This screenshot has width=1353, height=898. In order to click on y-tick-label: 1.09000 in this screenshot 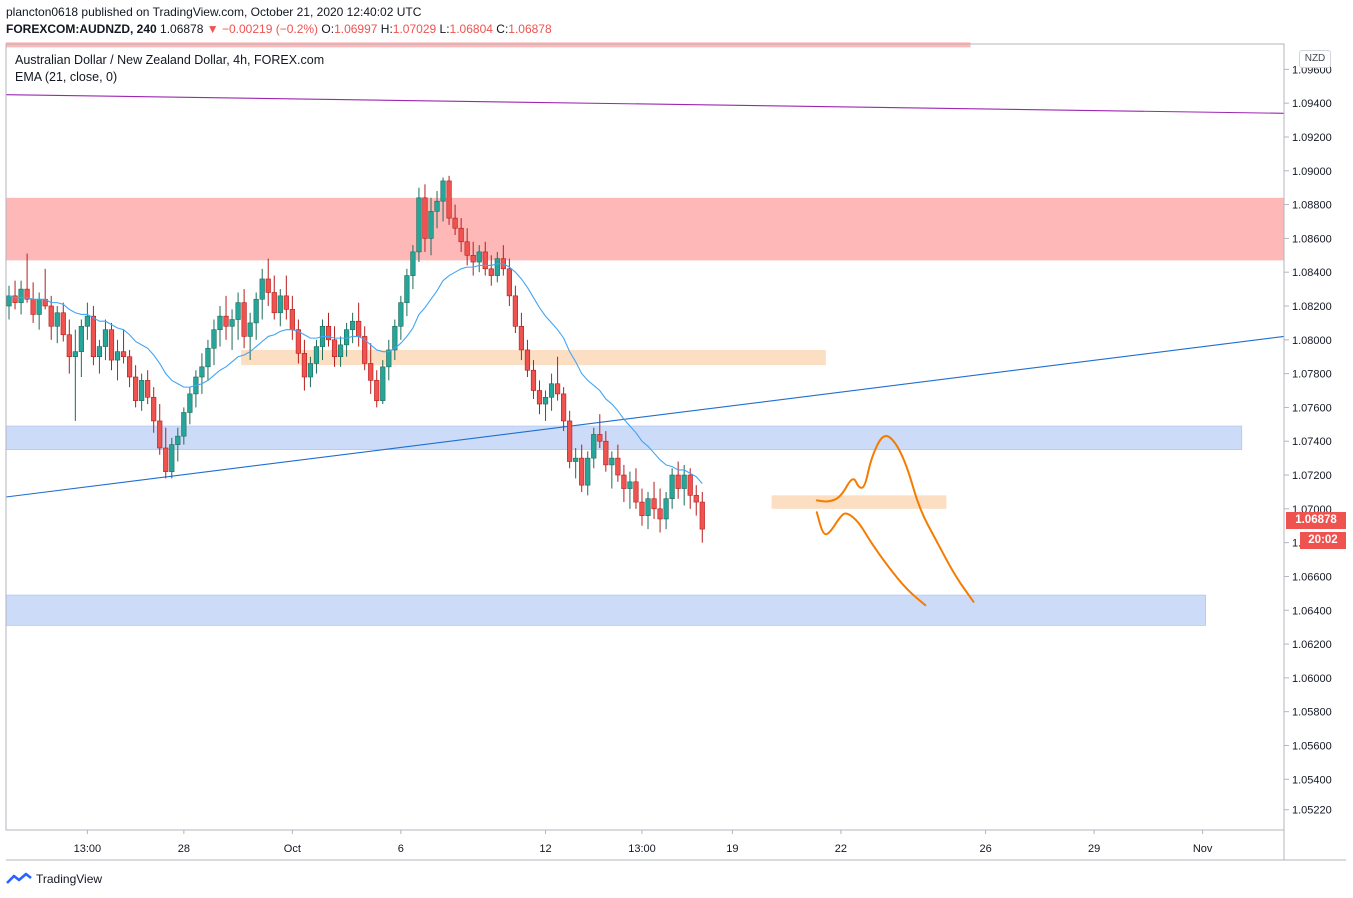, I will do `click(1312, 172)`.